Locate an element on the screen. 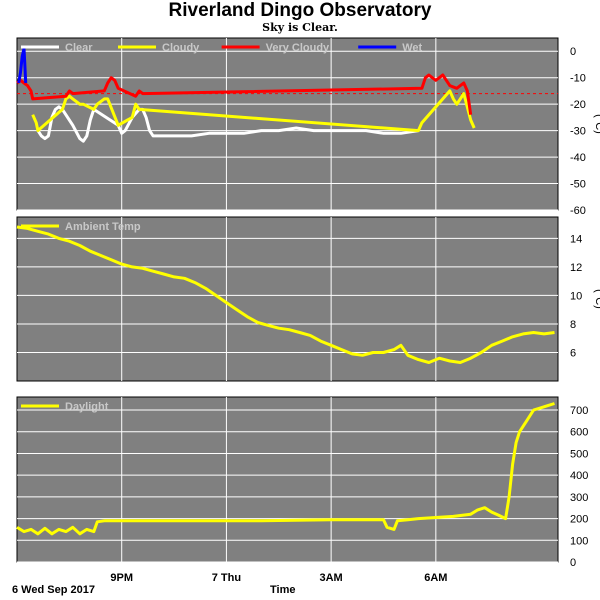 The image size is (600, 600). y-tick-label: 700 is located at coordinates (579, 411).